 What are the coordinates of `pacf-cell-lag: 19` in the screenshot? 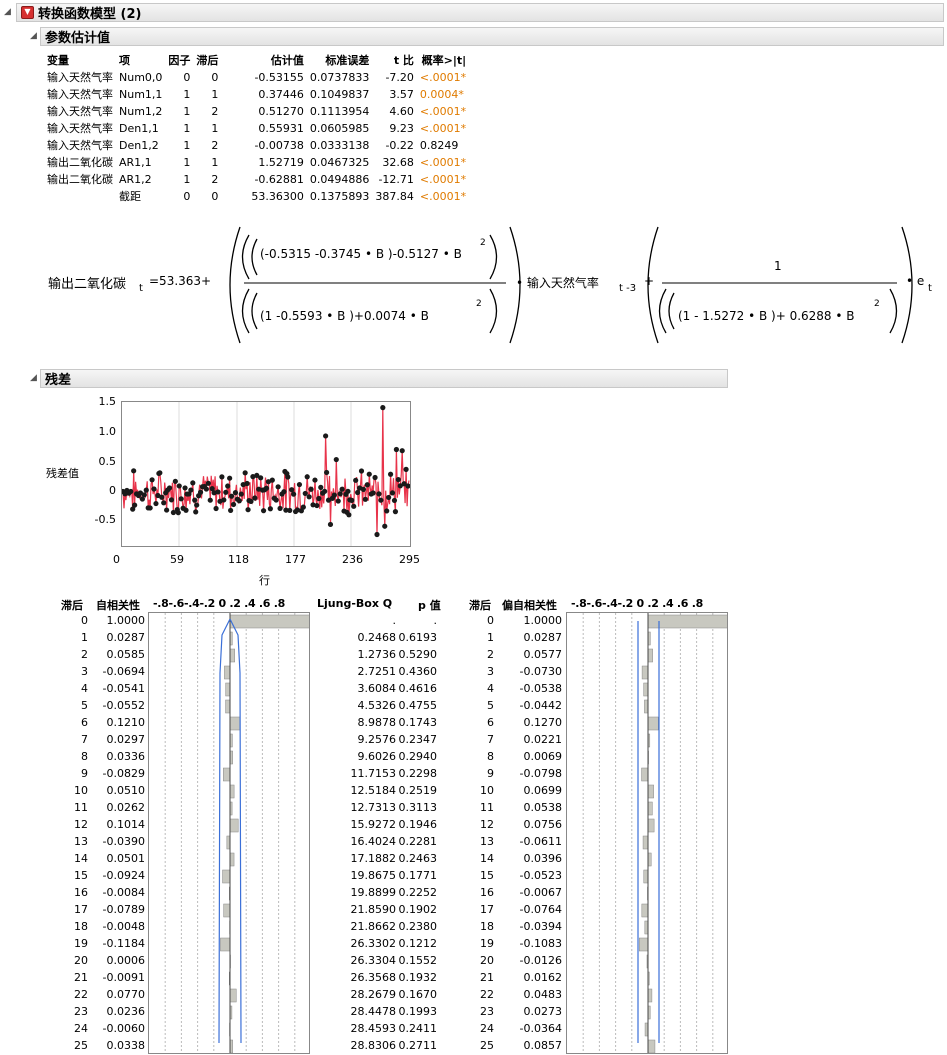 It's located at (487, 943).